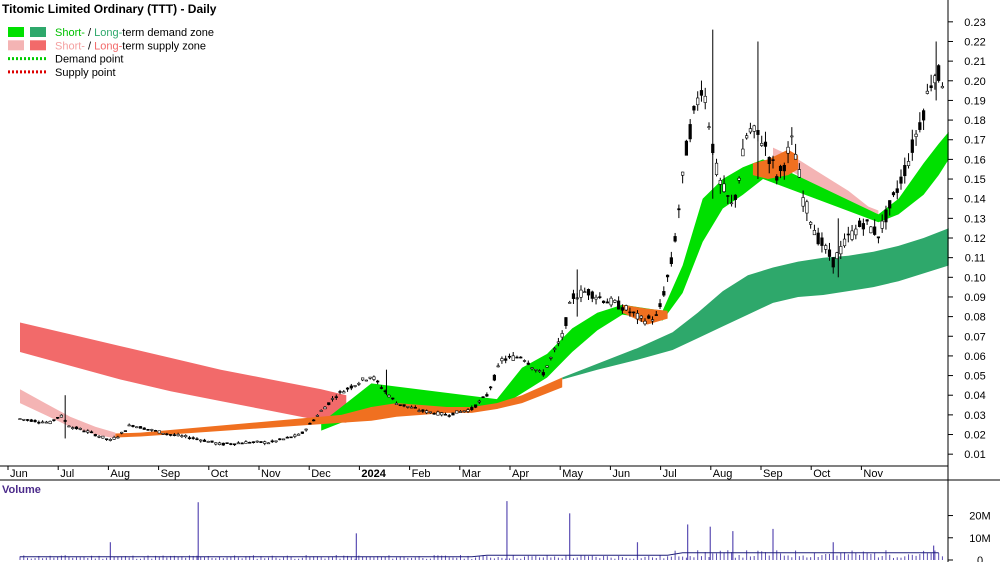 This screenshot has height=562, width=1000. What do you see at coordinates (974, 396) in the screenshot?
I see `price-tick-label: 0.04` at bounding box center [974, 396].